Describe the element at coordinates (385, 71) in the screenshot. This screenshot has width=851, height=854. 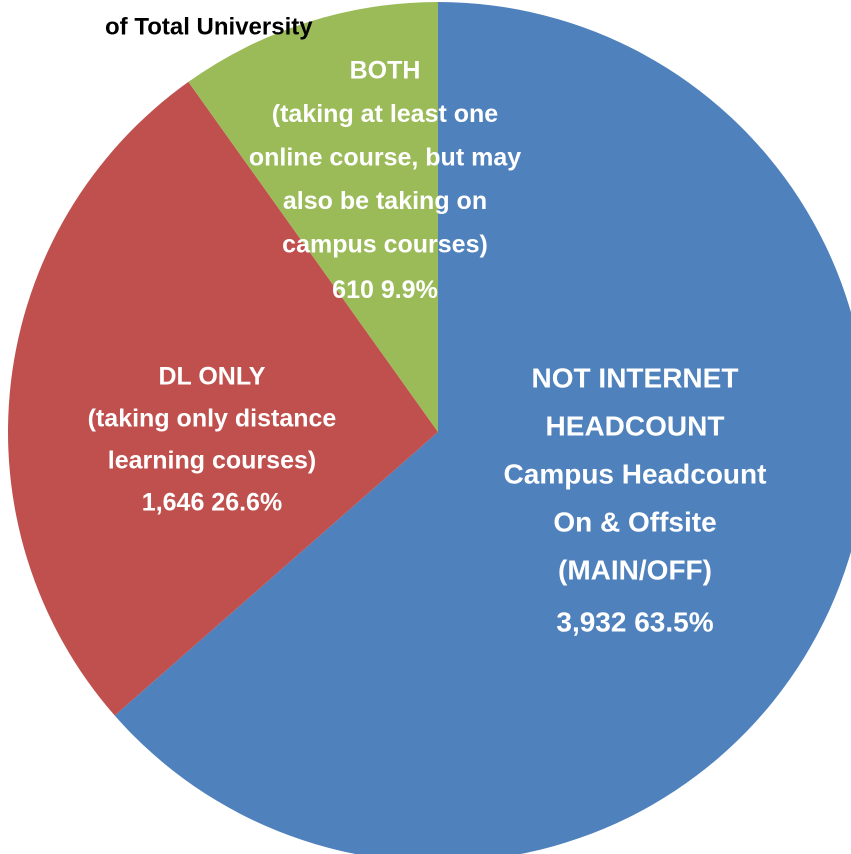
I see `slice-label: BOTH` at that location.